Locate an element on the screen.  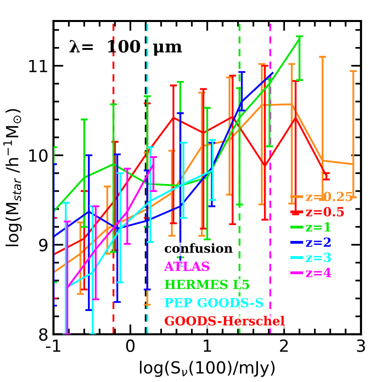
legend-label: z=4 is located at coordinates (319, 273).